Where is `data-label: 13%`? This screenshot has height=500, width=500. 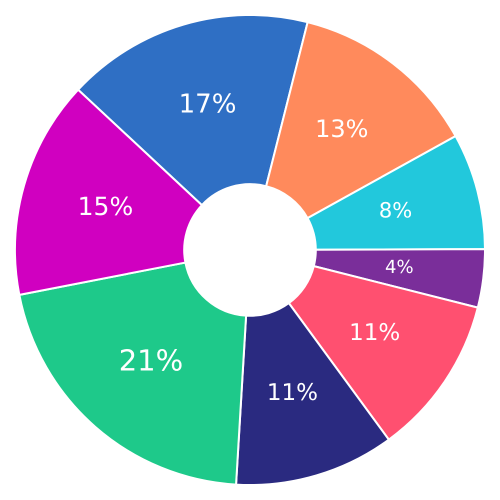 data-label: 13% is located at coordinates (341, 129).